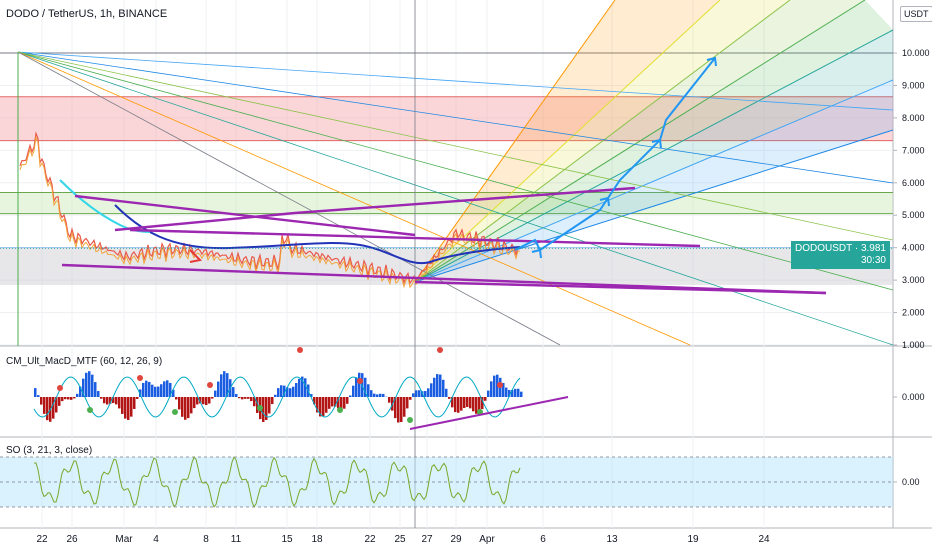 Image resolution: width=932 pixels, height=555 pixels. I want to click on time-tick-label: 11, so click(236, 539).